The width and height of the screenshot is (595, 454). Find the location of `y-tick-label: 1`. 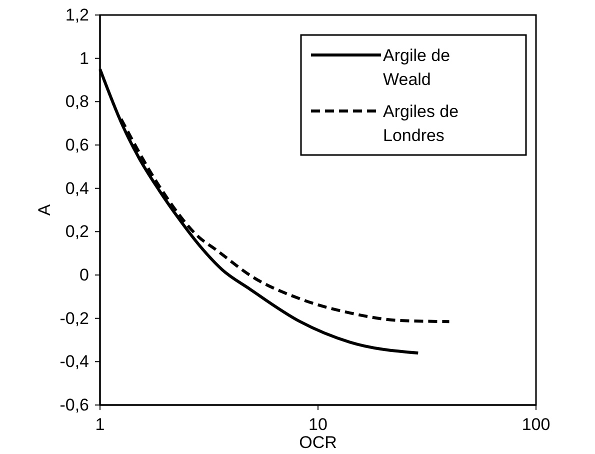

y-tick-label: 1 is located at coordinates (84, 58).